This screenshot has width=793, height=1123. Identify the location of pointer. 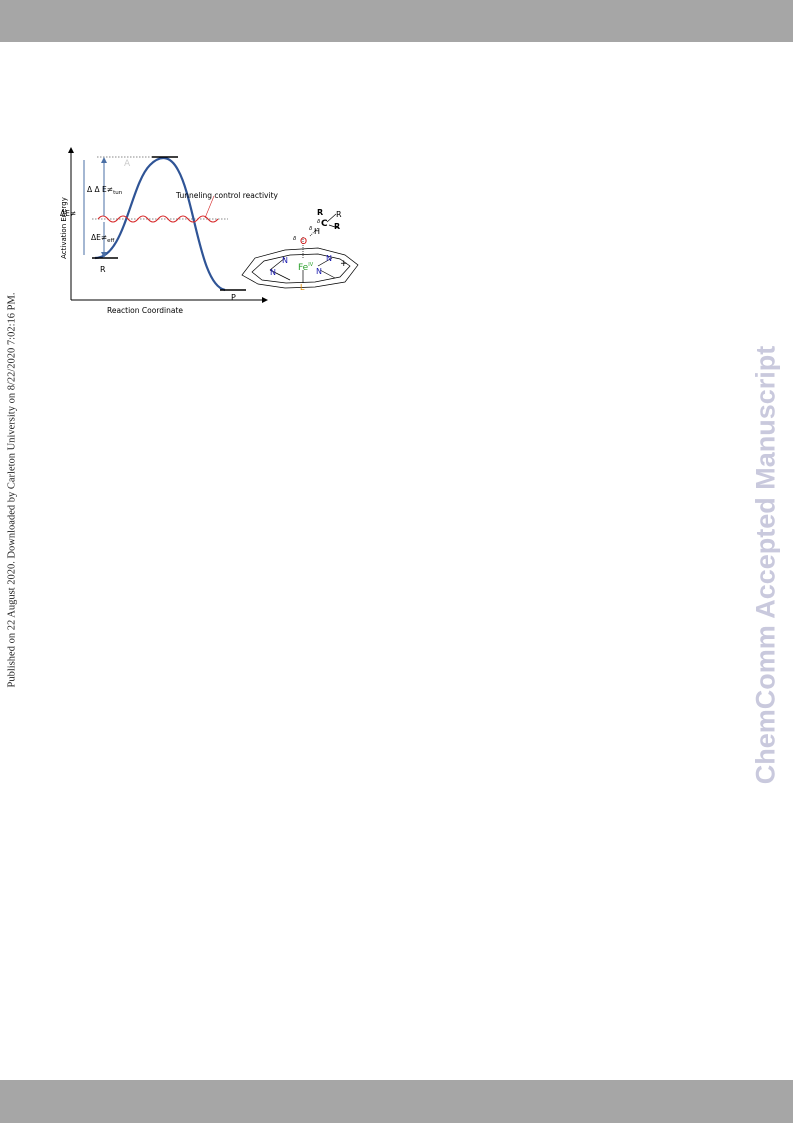
(209, 207).